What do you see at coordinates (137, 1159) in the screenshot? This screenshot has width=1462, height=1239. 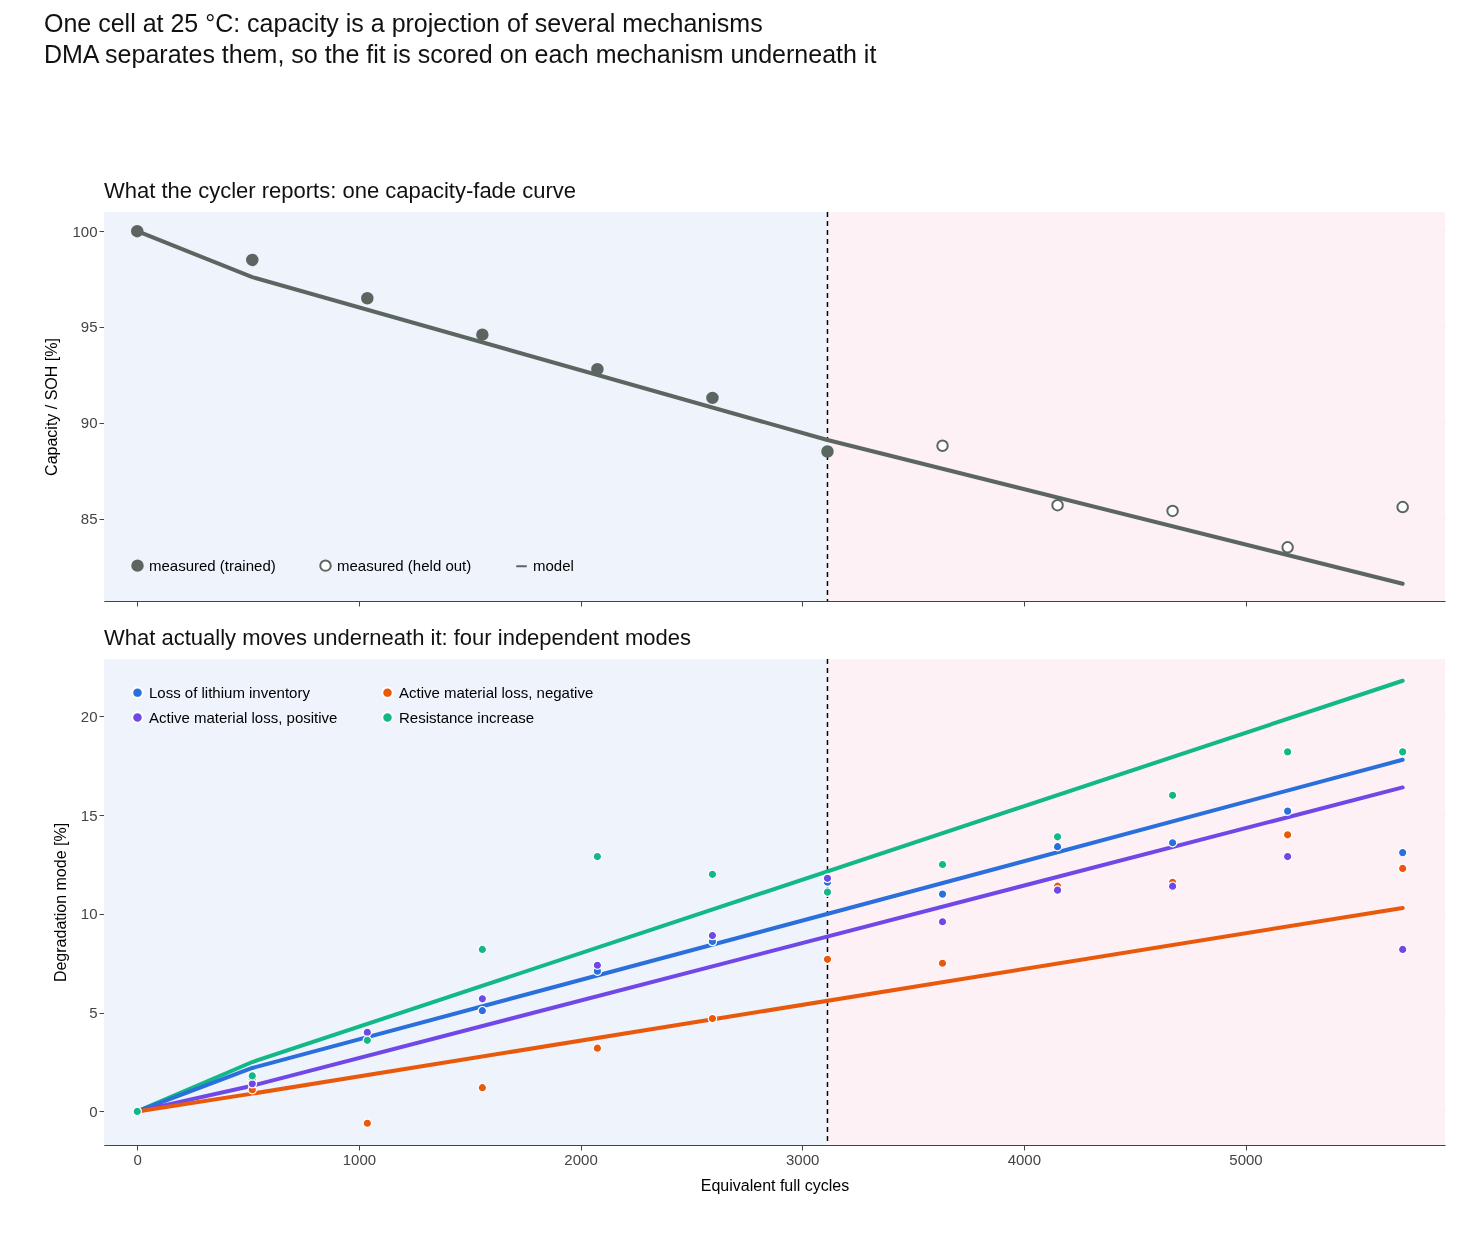 I see `x-tick-label: 0` at bounding box center [137, 1159].